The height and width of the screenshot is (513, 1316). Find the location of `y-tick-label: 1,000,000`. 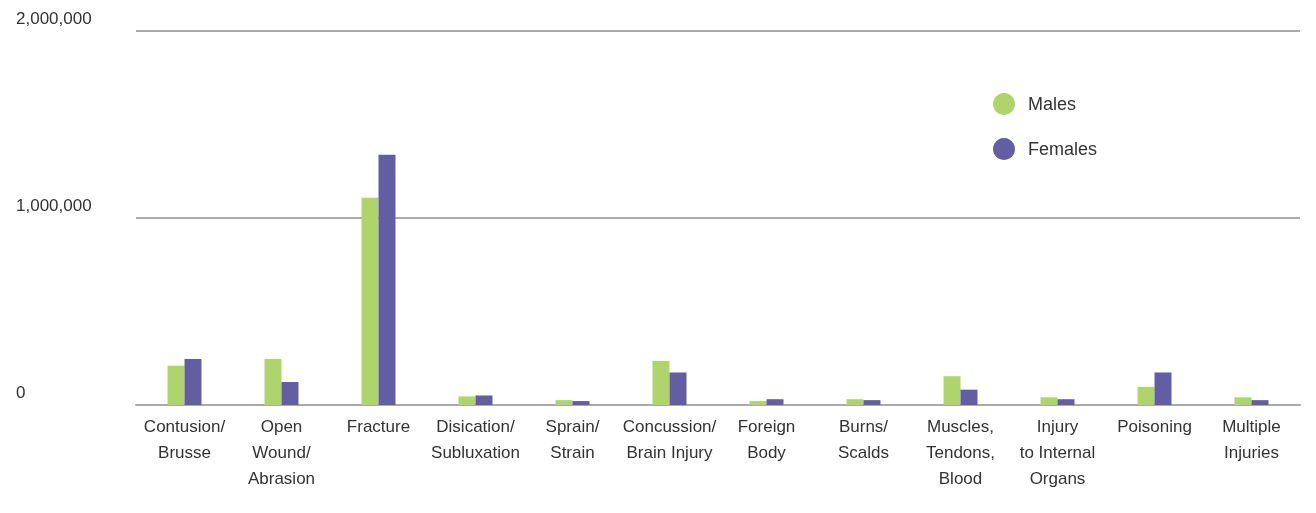

y-tick-label: 1,000,000 is located at coordinates (54, 205).